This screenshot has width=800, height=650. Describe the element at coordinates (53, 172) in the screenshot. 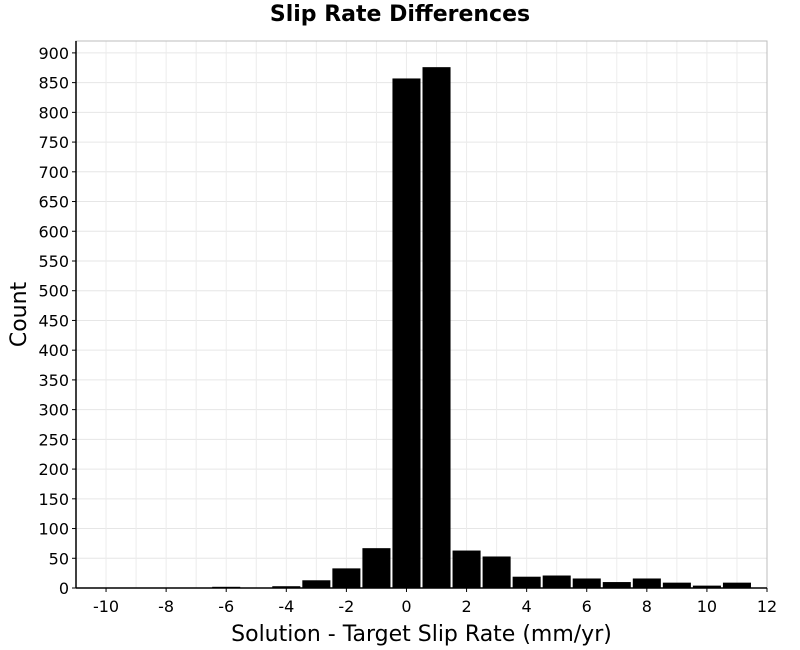

I see `y-tick-label: 700` at that location.